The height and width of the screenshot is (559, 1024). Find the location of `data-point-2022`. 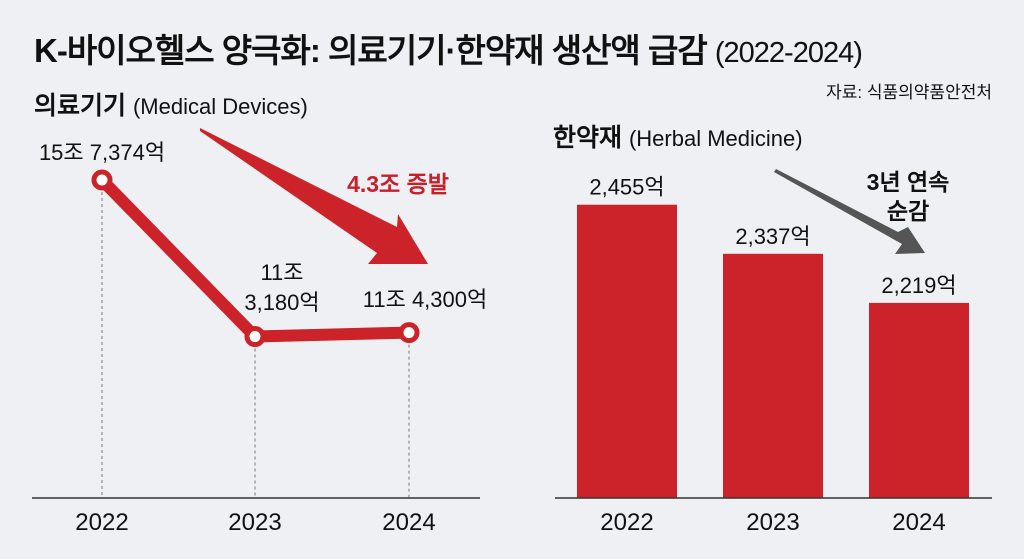

data-point-2022 is located at coordinates (102, 180).